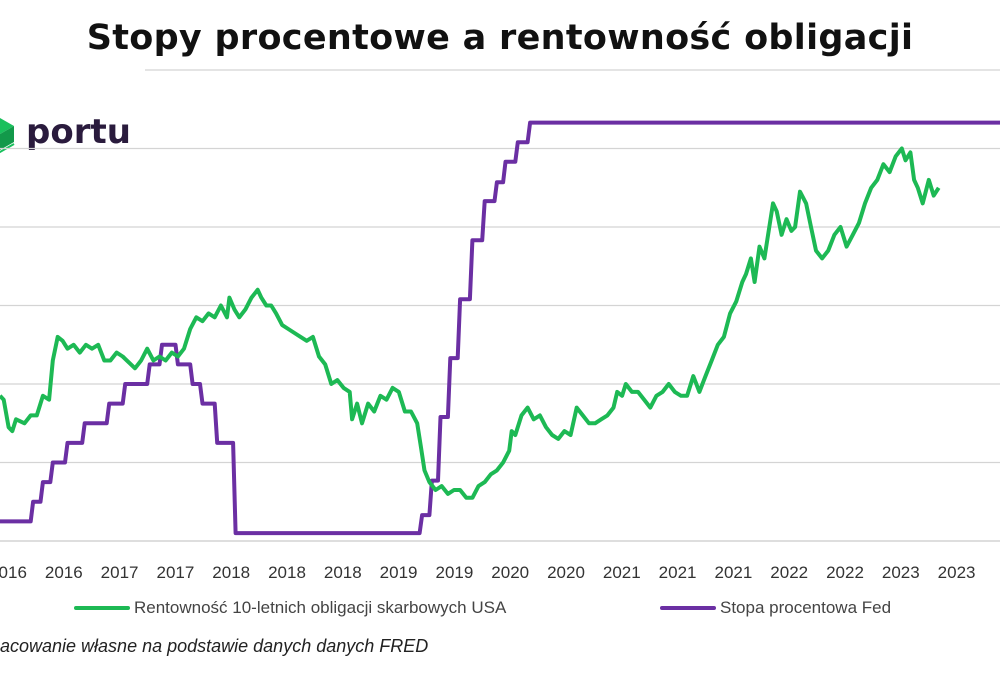 The image size is (1000, 686). I want to click on cube-logo-icon, so click(7, 136).